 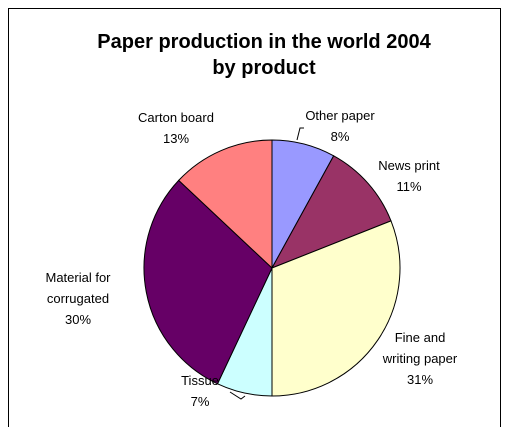 What do you see at coordinates (264, 68) in the screenshot?
I see `chart-title-line-2: by product` at bounding box center [264, 68].